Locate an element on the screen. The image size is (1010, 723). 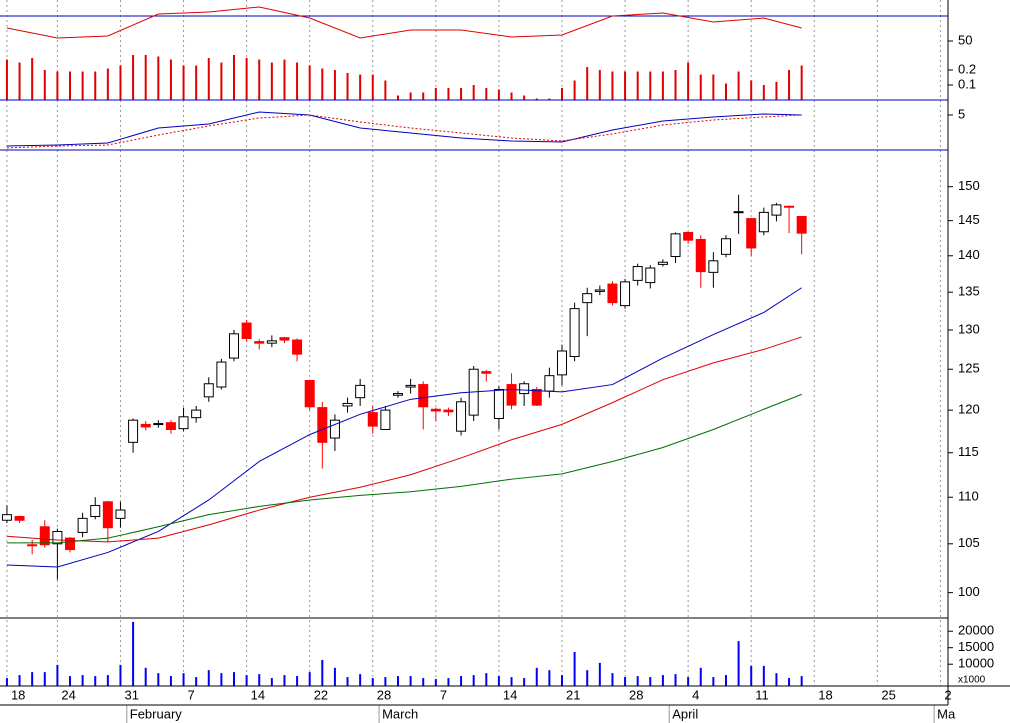
y-tick-label: 115 is located at coordinates (968, 451).